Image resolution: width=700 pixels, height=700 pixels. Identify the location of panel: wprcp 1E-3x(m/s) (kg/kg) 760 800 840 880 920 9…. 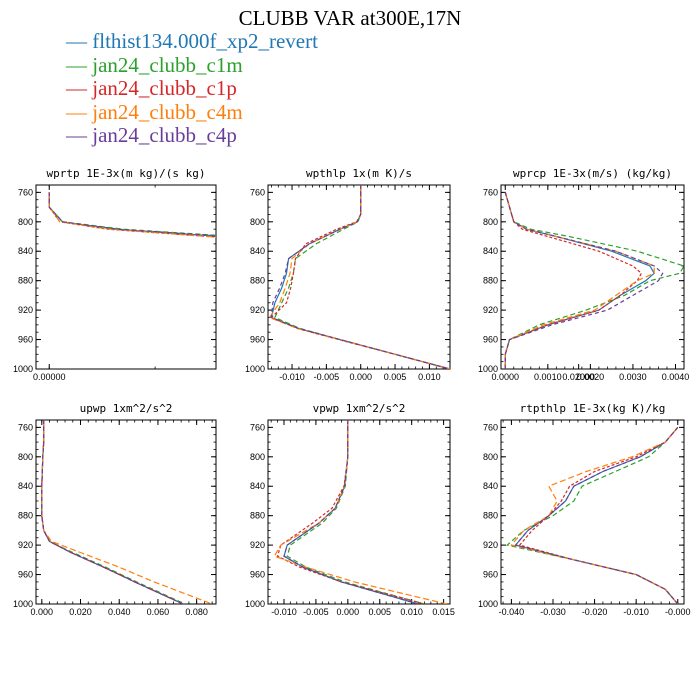
(583, 274).